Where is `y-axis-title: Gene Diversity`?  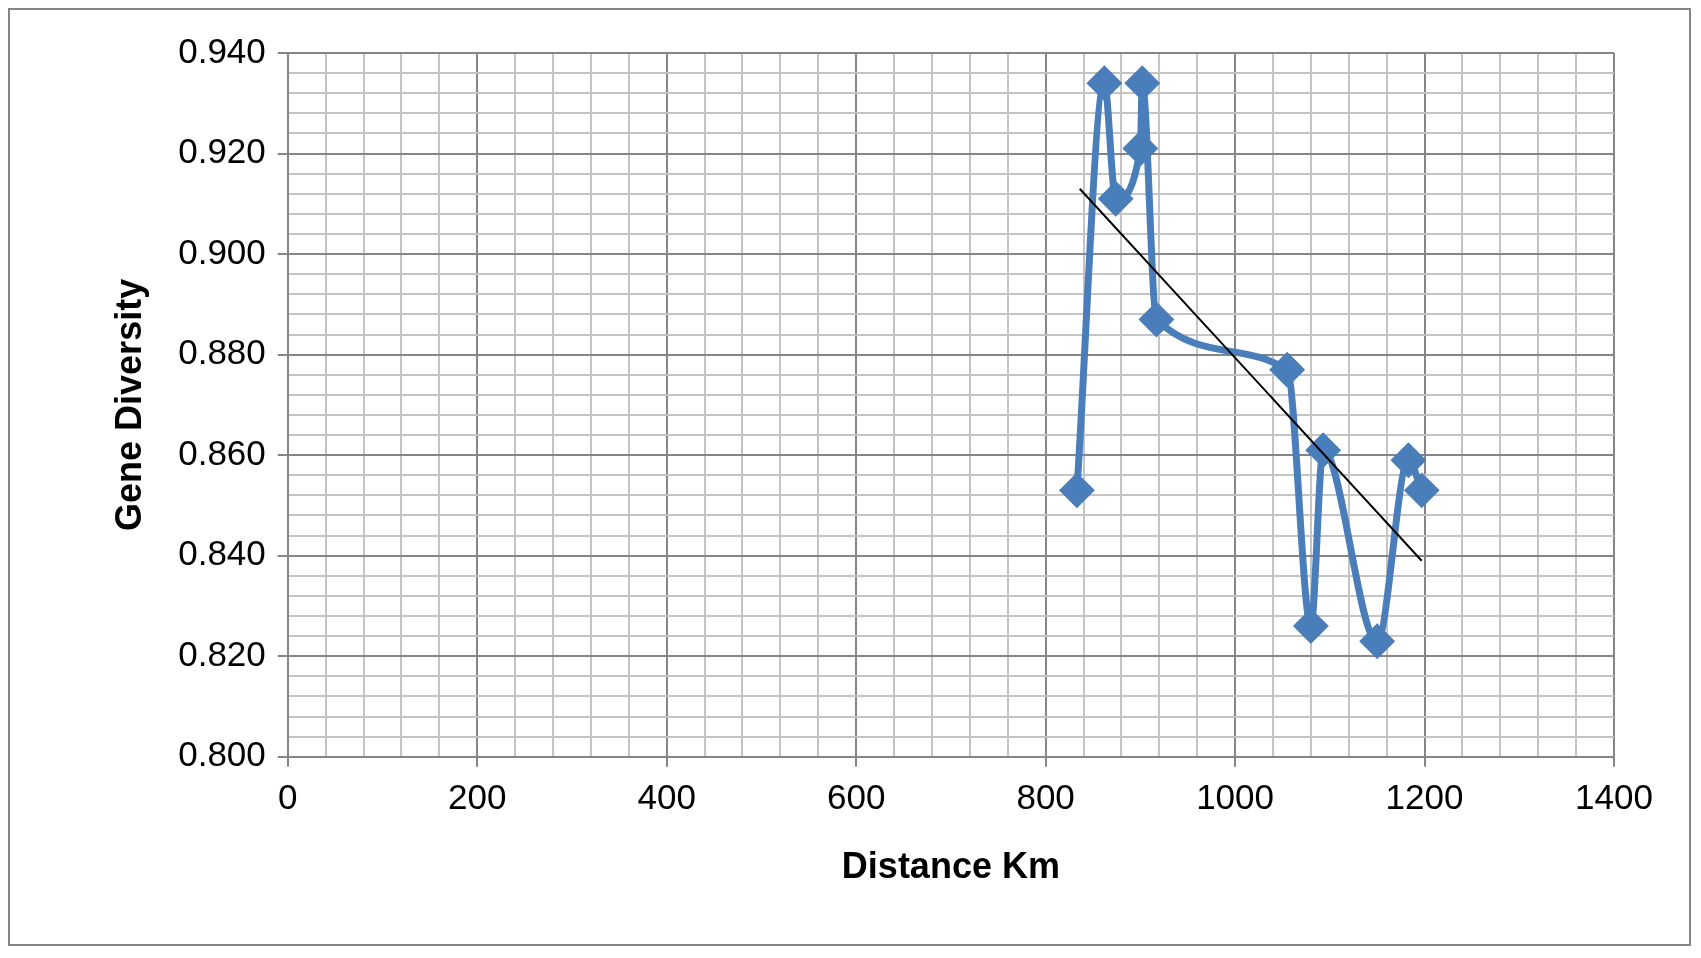
y-axis-title: Gene Diversity is located at coordinates (128, 404).